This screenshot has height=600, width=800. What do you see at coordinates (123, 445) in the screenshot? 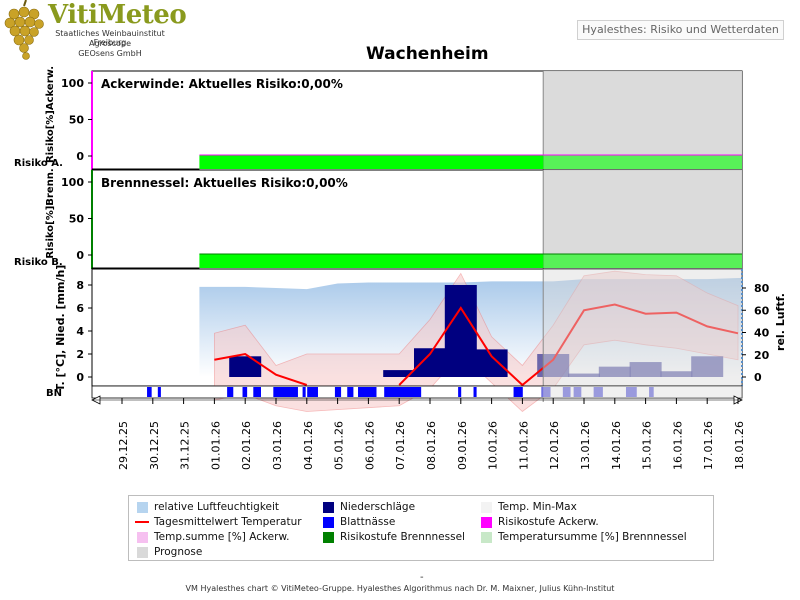
I see `x-tick-label: 29.12.25` at bounding box center [123, 445].